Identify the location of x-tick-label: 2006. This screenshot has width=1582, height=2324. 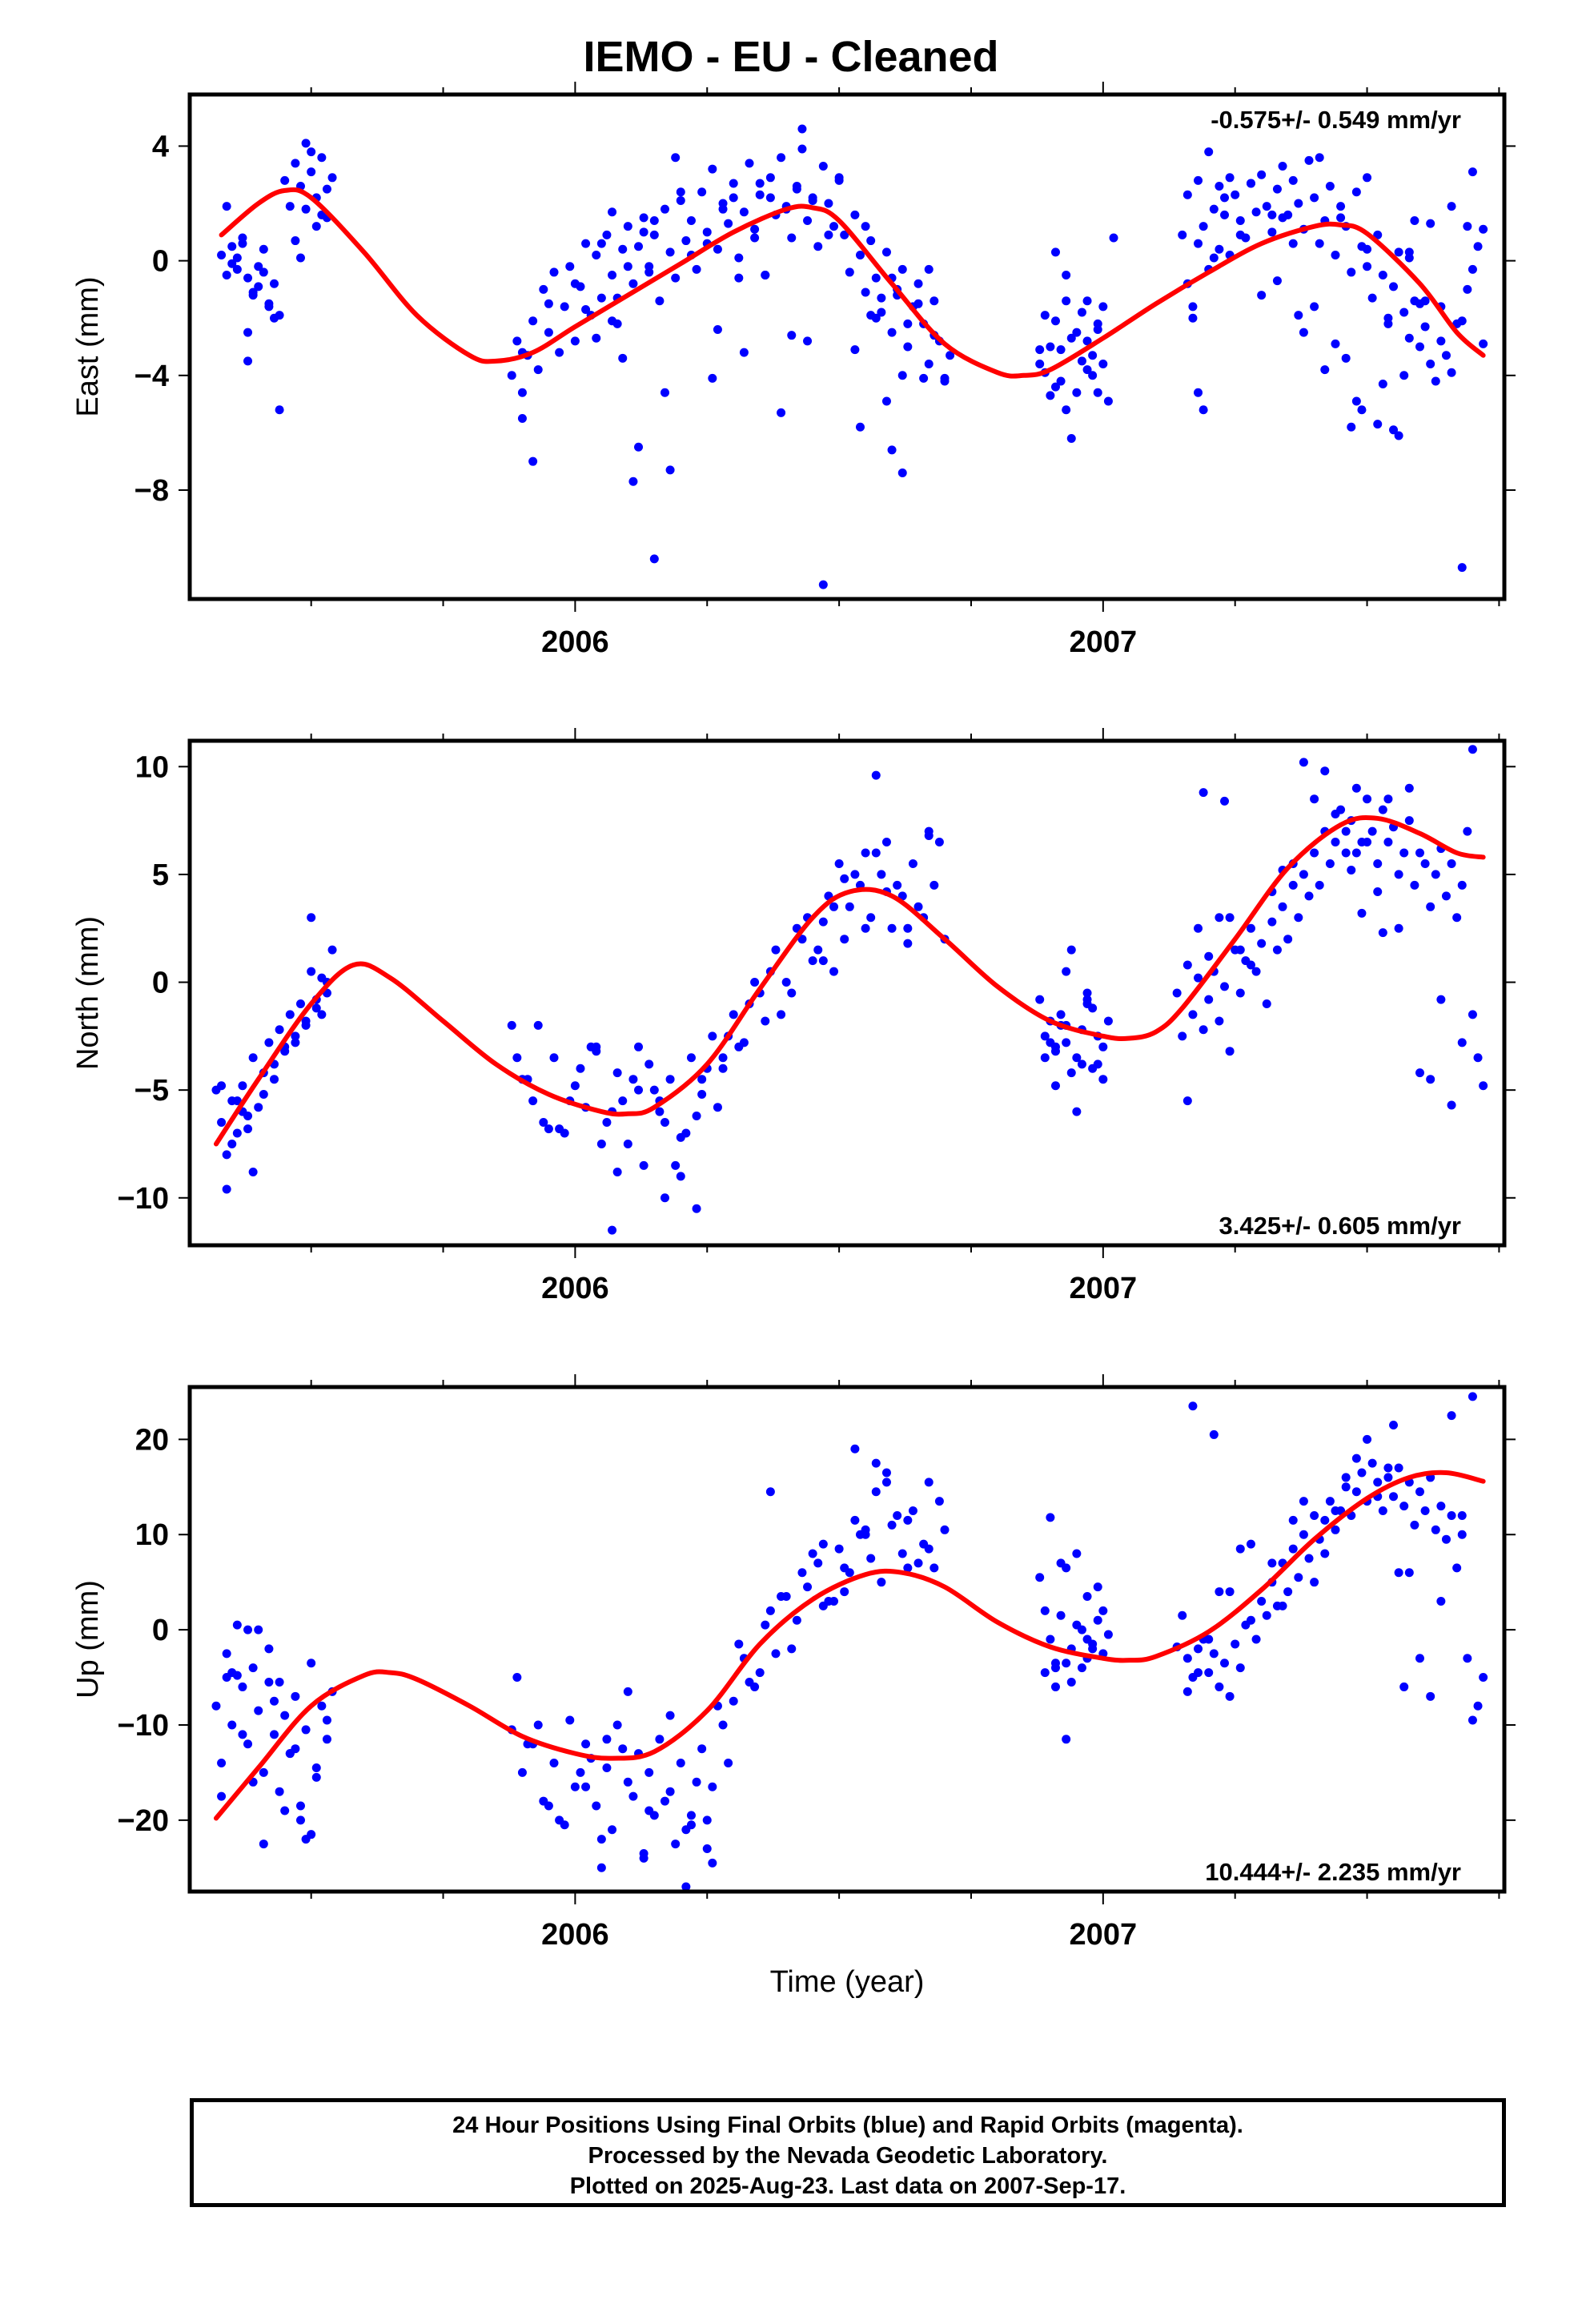
(575, 1935).